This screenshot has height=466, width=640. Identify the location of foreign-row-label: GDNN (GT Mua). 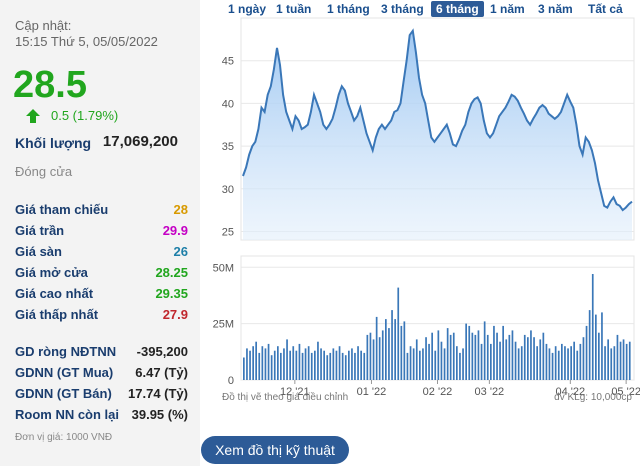
(64, 372).